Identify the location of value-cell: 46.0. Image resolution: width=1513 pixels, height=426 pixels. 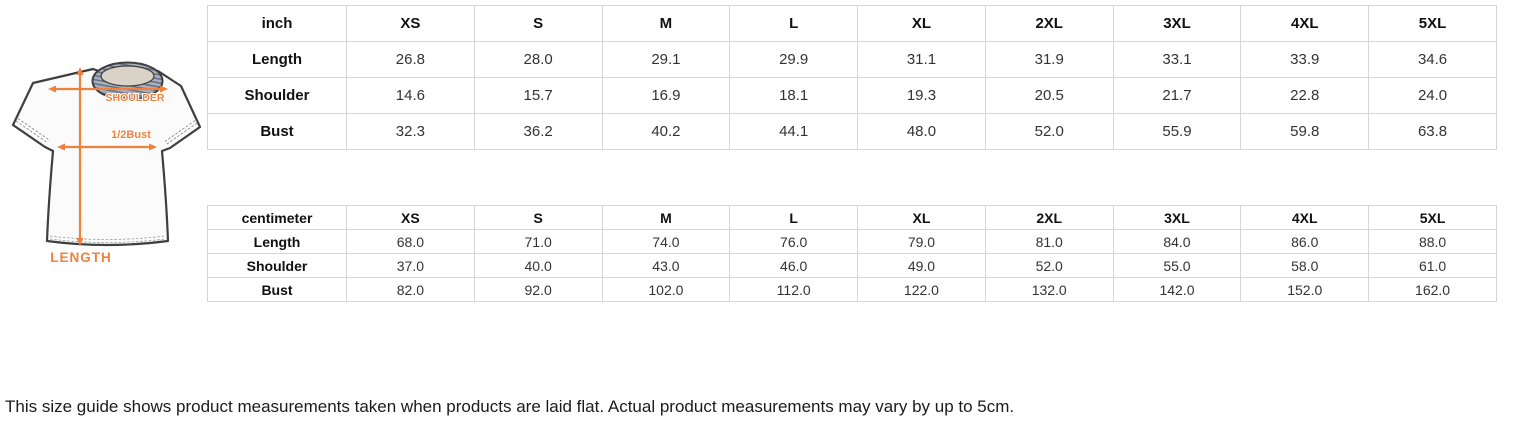
(794, 265).